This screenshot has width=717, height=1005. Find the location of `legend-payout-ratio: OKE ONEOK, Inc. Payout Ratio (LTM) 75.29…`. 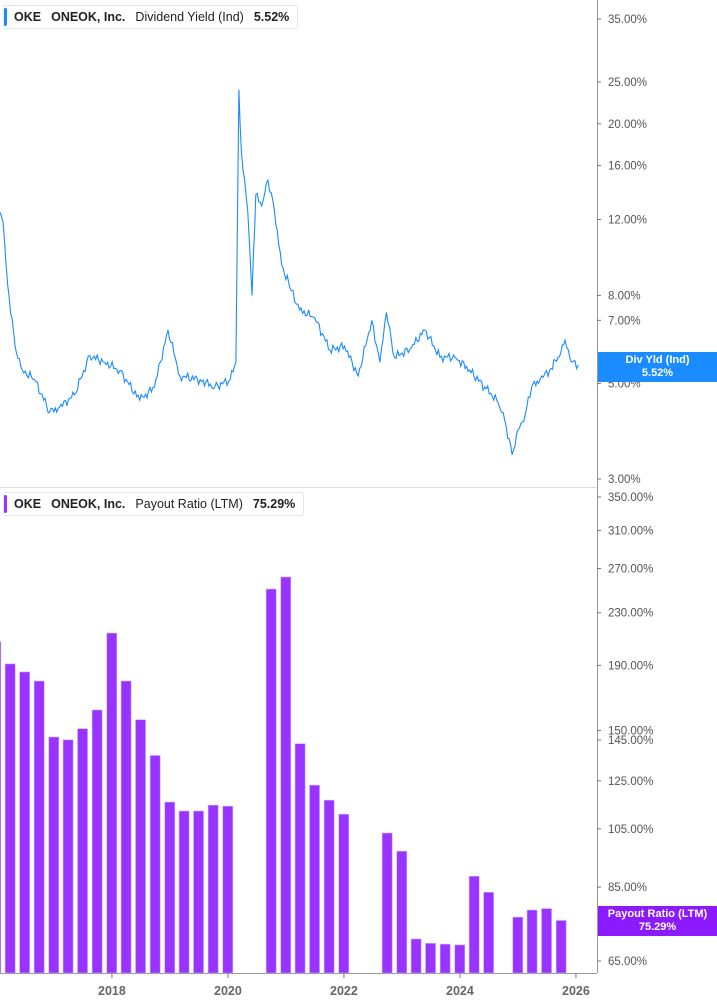

legend-payout-ratio: OKE ONEOK, Inc. Payout Ratio (LTM) 75.29… is located at coordinates (154, 504).